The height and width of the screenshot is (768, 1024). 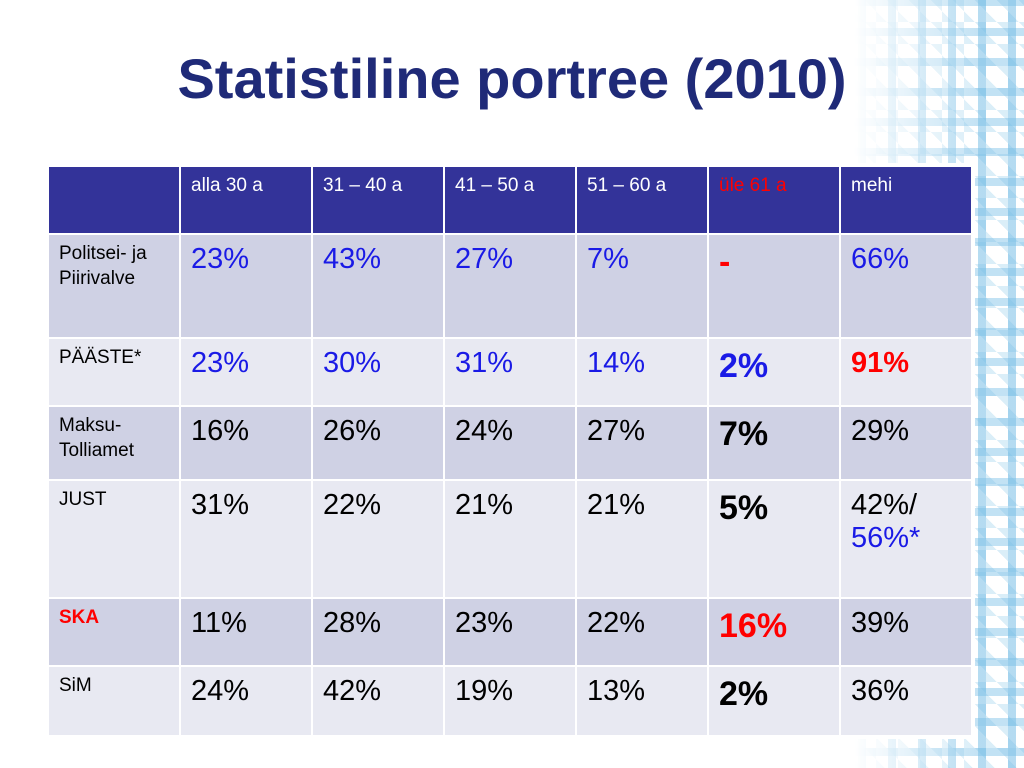 What do you see at coordinates (378, 632) in the screenshot?
I see `table-cell: 28%` at bounding box center [378, 632].